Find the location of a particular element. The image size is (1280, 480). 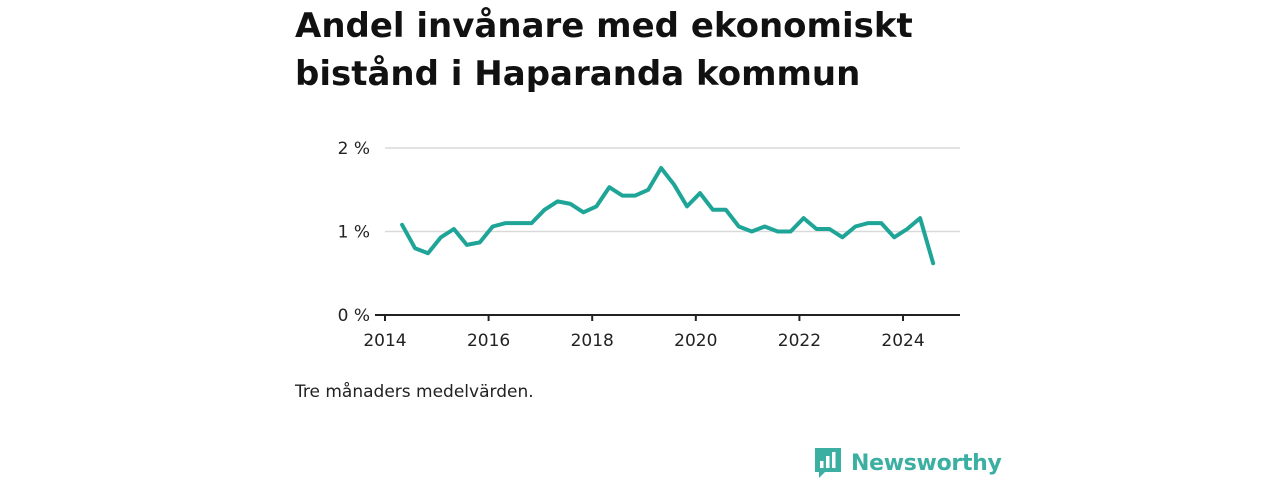

x-tick-label: 2024 is located at coordinates (902, 341).